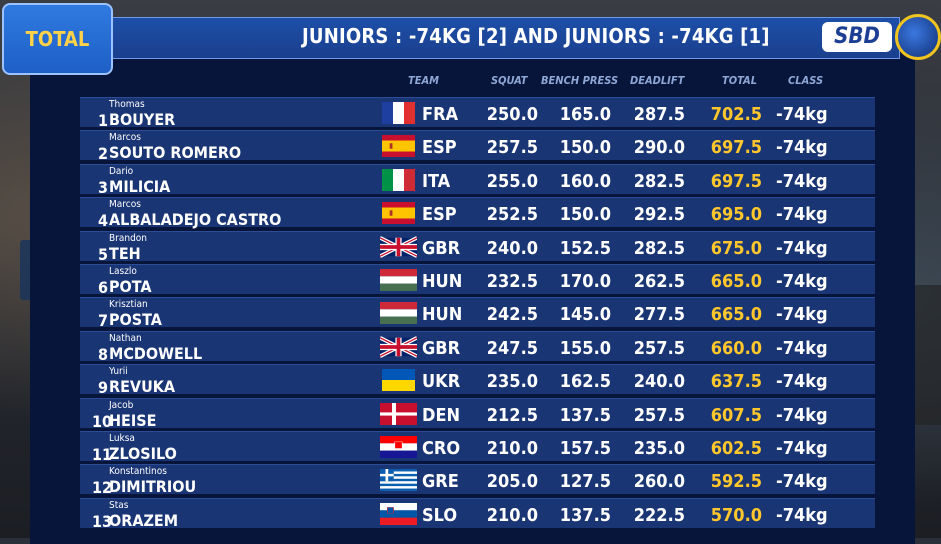 This screenshot has width=941, height=544. I want to click on athlete-last-name: REVUKA, so click(142, 387).